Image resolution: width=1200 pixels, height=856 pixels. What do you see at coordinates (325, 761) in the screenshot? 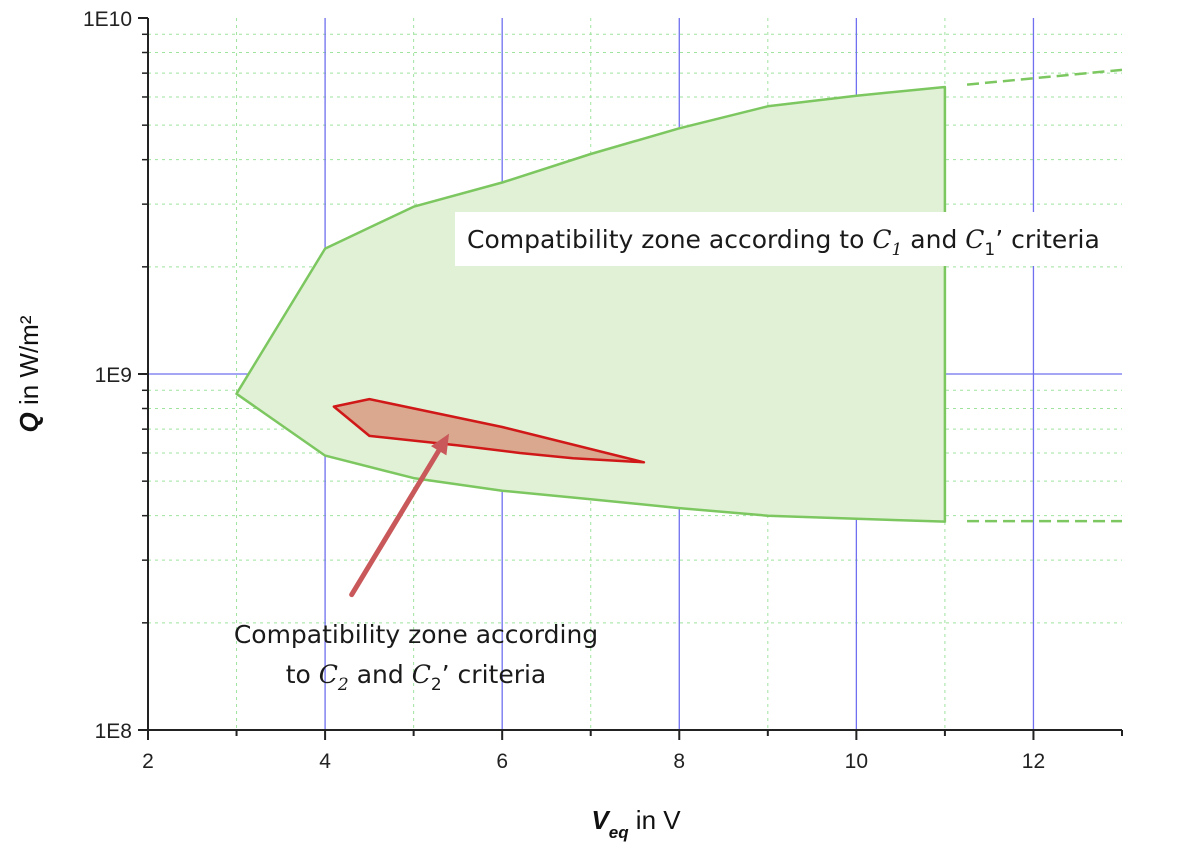
I see `x-tick-label: 4` at bounding box center [325, 761].